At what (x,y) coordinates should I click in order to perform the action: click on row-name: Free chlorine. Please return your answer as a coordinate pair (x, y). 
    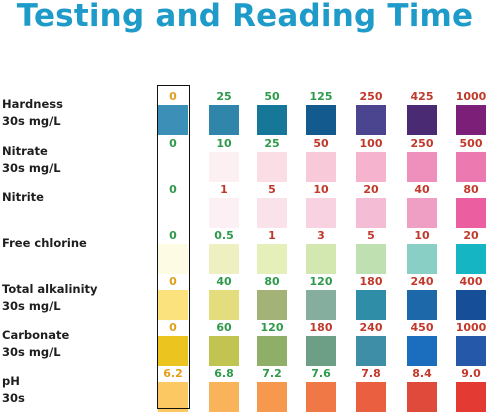
    Looking at the image, I should click on (44, 243).